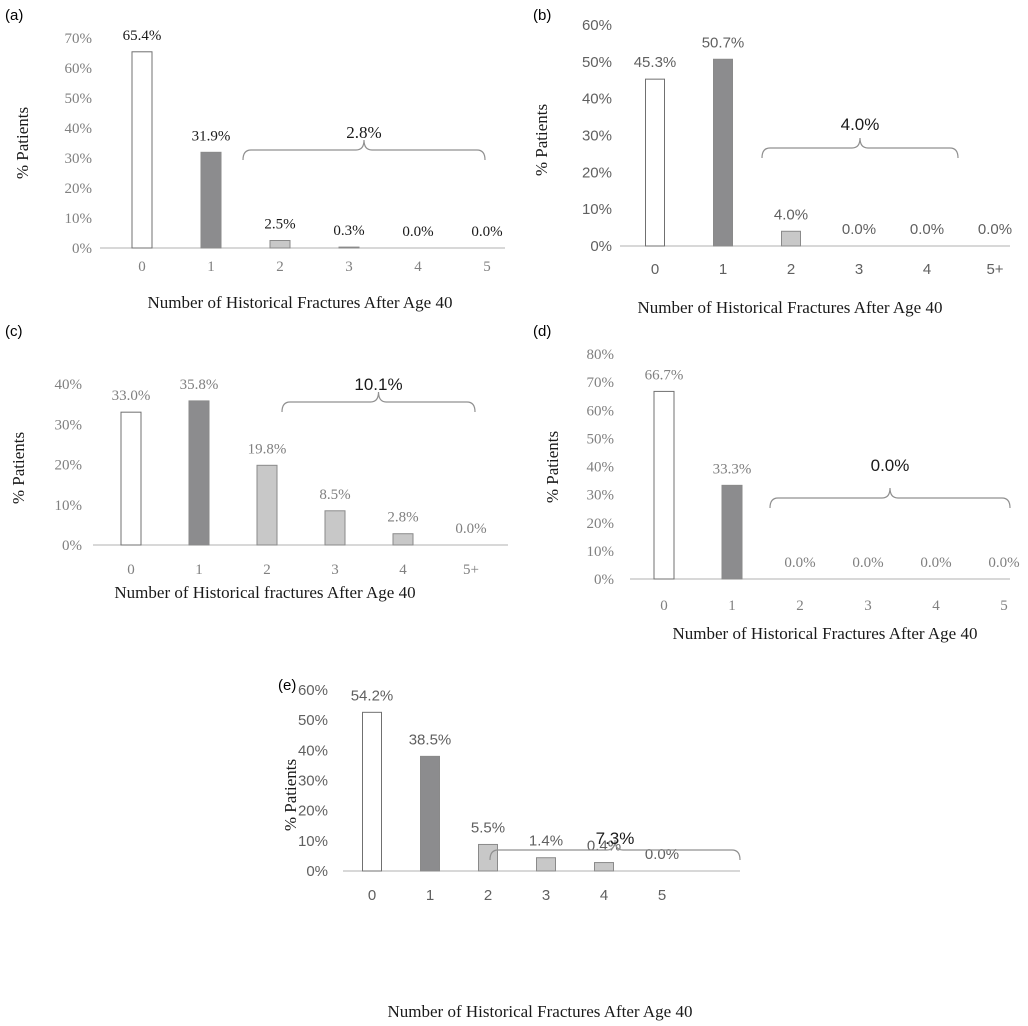 This screenshot has width=1028, height=1026. Describe the element at coordinates (378, 384) in the screenshot. I see `group-total-label: 10.1%` at that location.